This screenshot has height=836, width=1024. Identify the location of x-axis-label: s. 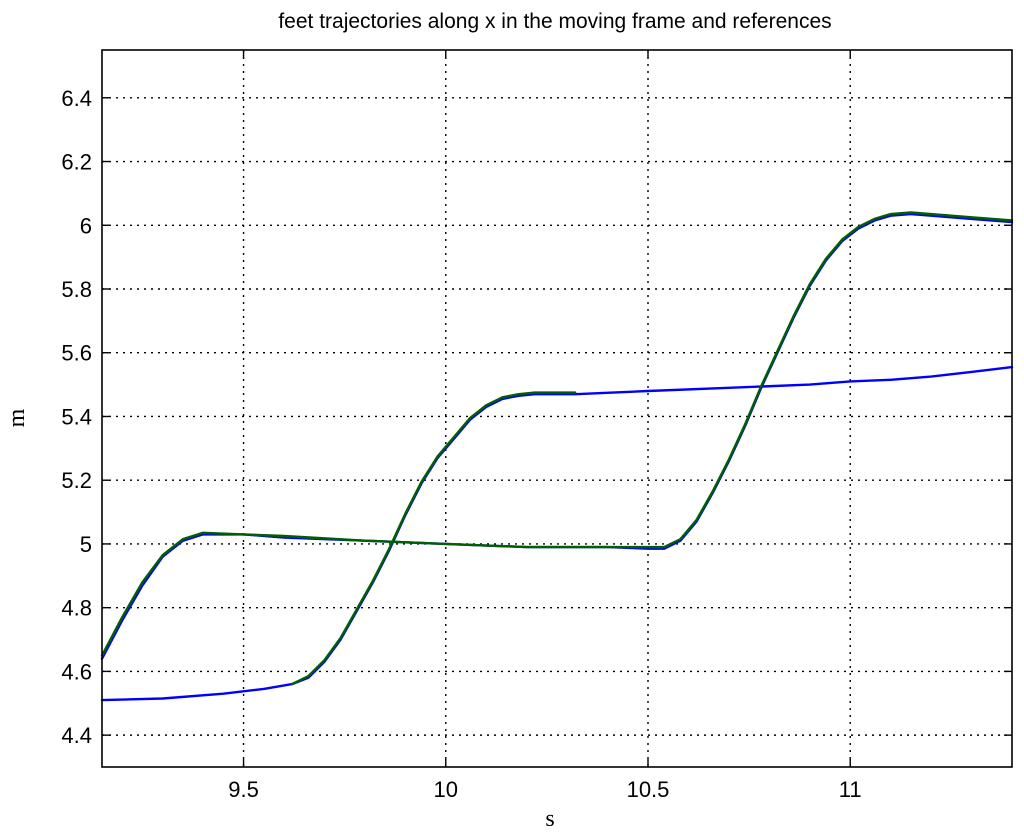
(549, 819).